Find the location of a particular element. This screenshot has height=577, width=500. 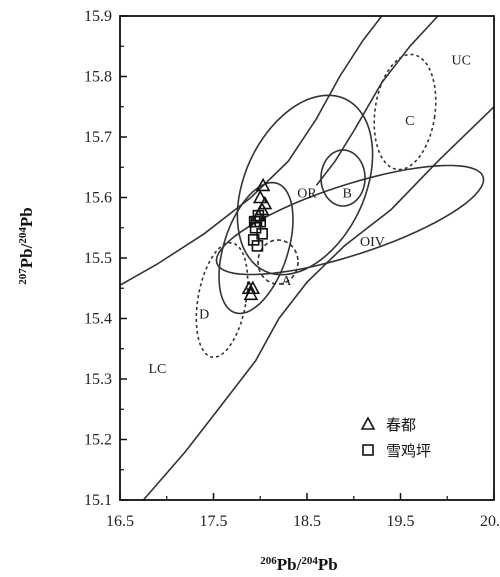

legend-label-0: 春都 is located at coordinates (401, 425).